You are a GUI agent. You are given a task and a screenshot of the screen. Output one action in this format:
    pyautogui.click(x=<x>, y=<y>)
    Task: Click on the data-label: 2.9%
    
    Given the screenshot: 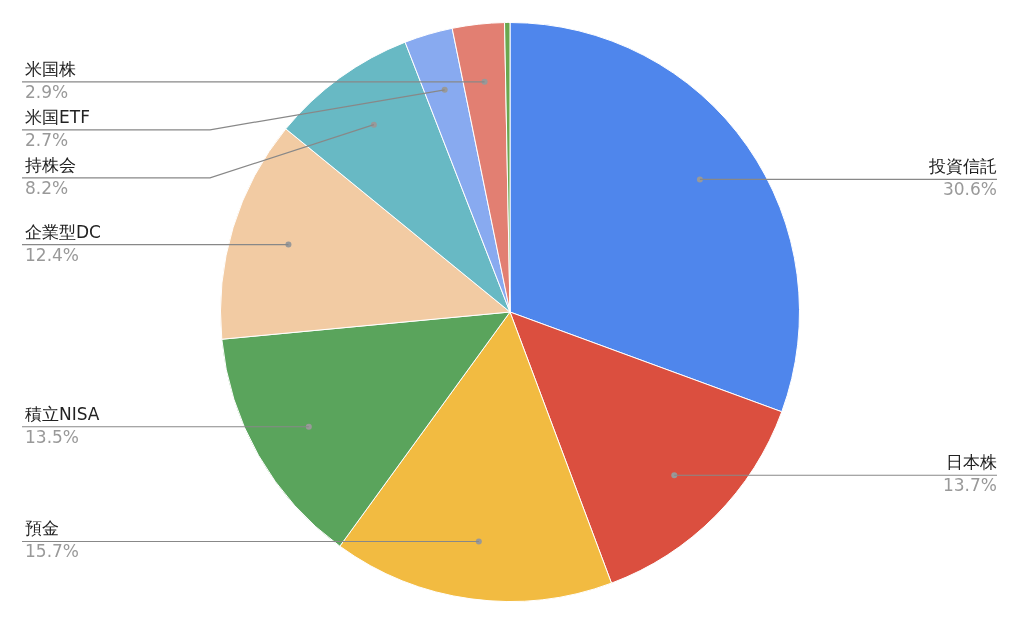 What is the action you would take?
    pyautogui.click(x=47, y=91)
    